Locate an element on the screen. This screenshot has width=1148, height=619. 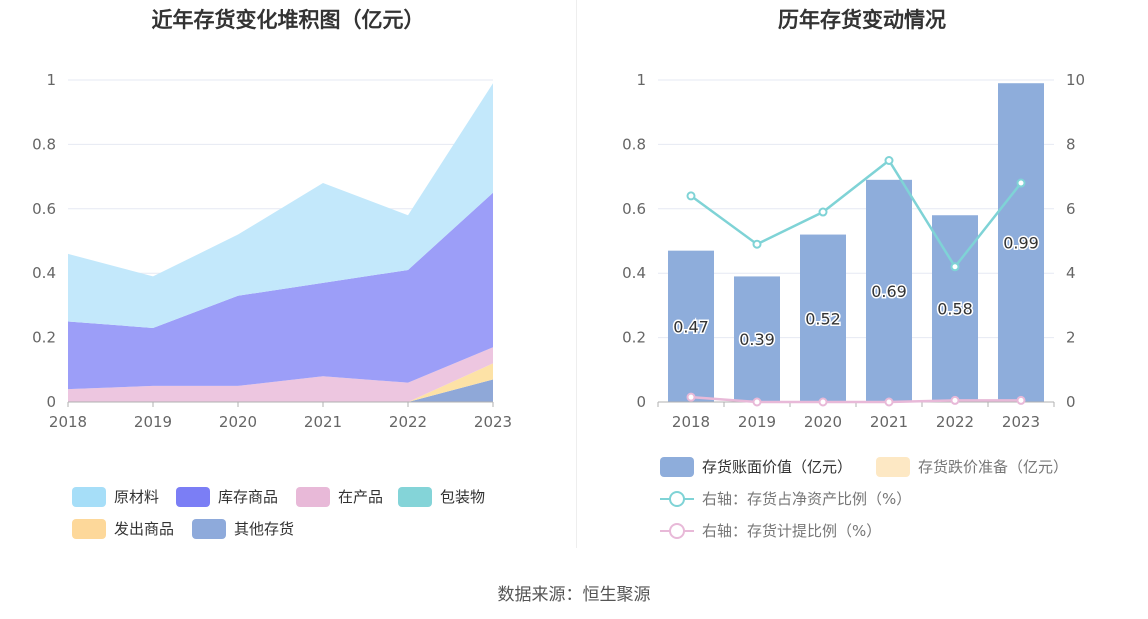
legend-label: 其他存货 is located at coordinates (264, 529).